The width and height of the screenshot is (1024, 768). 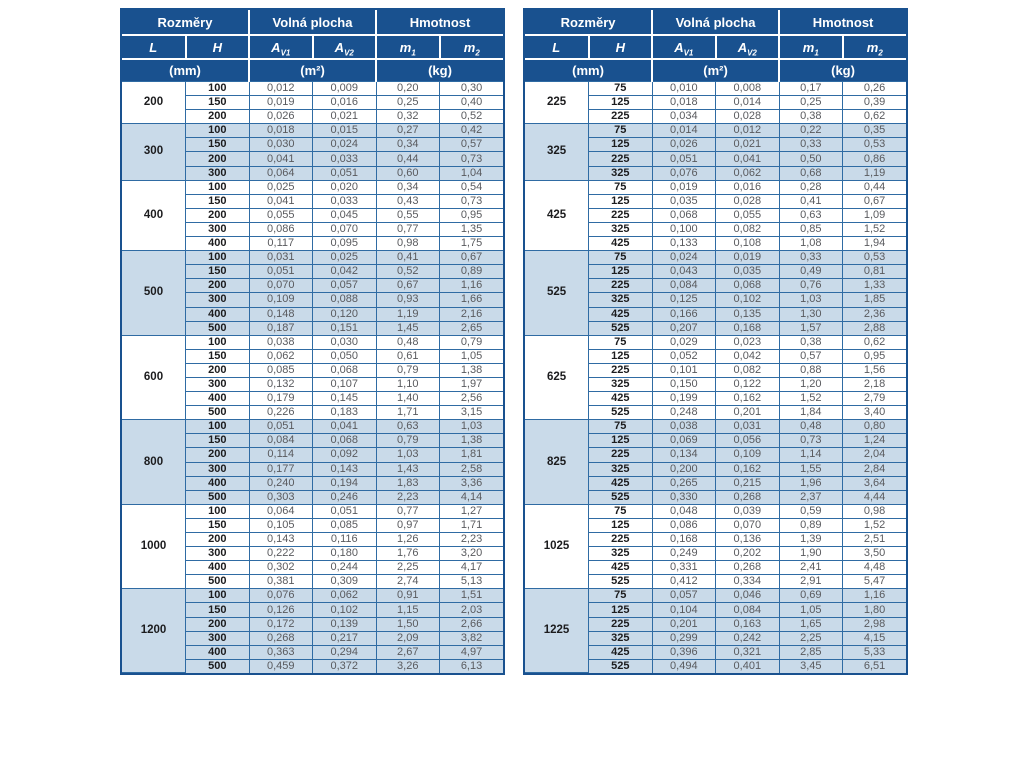 What do you see at coordinates (874, 511) in the screenshot?
I see `data-value-cell: 0,98` at bounding box center [874, 511].